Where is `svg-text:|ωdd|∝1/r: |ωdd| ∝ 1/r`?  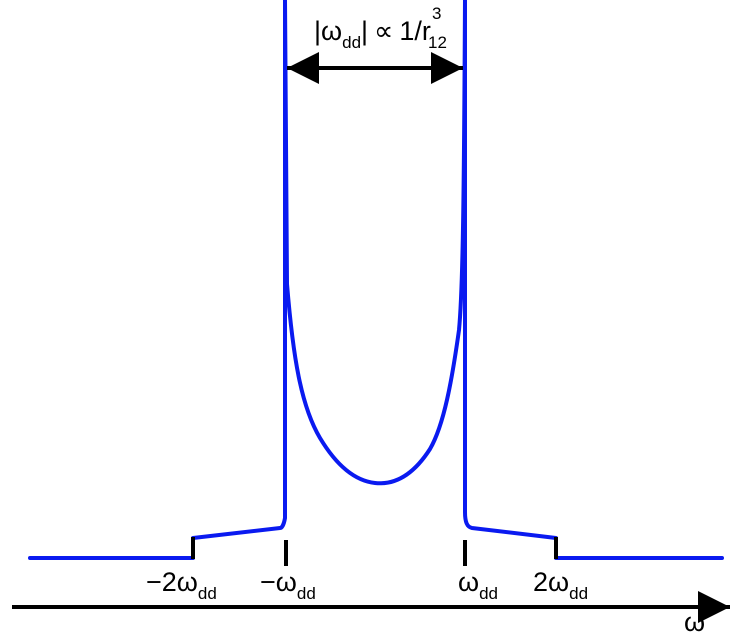
svg-text:|ωdd|∝1/r: |ωdd| ∝ 1/r is located at coordinates (372, 34).